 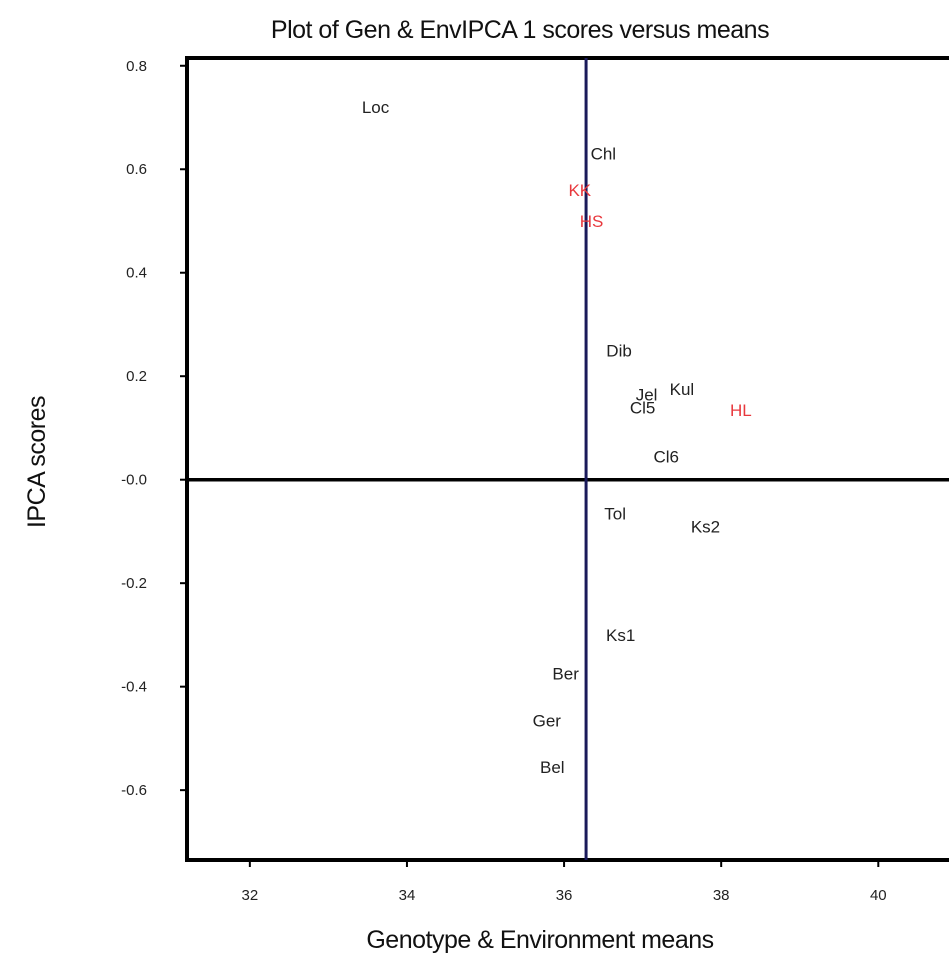 What do you see at coordinates (134, 480) in the screenshot?
I see `y-tick-label: -0.0` at bounding box center [134, 480].